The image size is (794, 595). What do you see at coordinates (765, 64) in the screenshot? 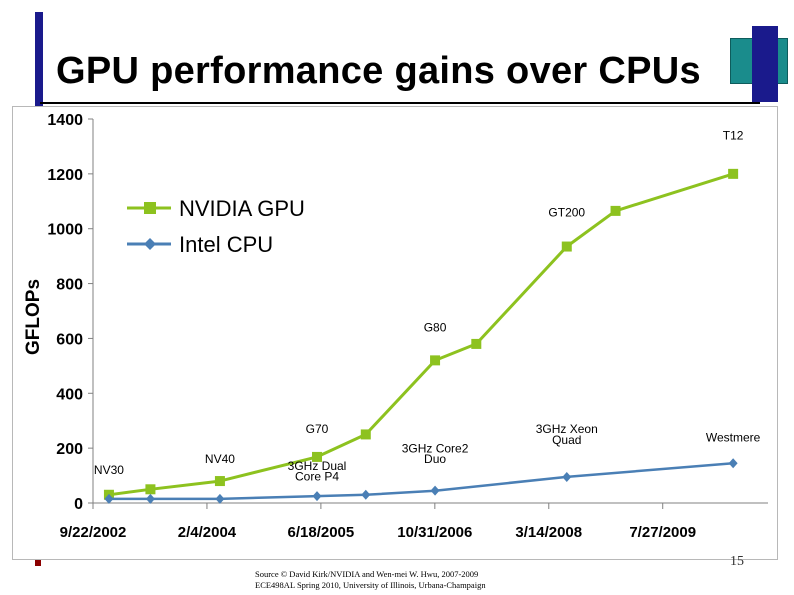
I see `decor-navy-bar` at bounding box center [765, 64].